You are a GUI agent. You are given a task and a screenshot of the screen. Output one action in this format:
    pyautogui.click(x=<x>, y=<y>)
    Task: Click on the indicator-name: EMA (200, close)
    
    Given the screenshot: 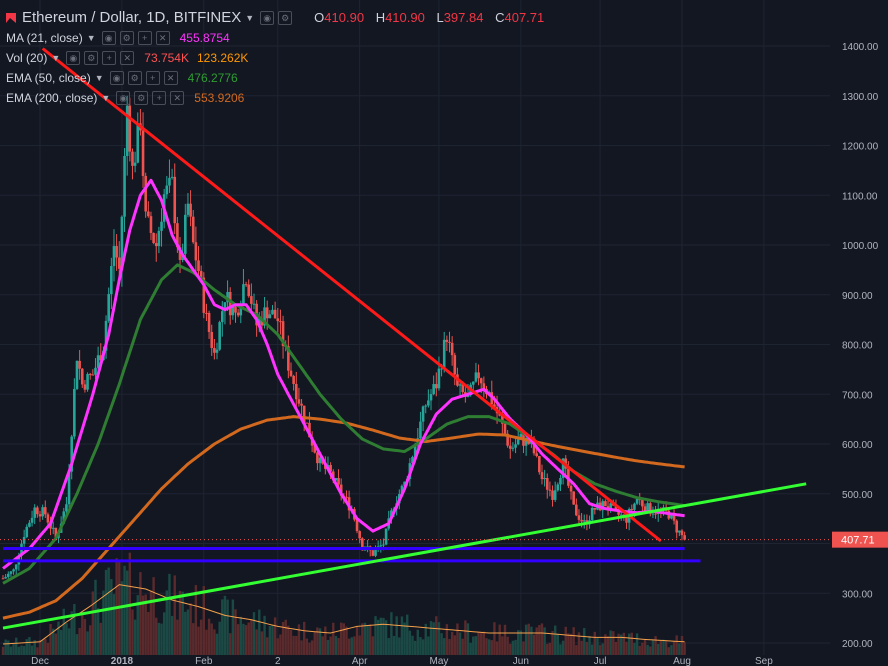 What is the action you would take?
    pyautogui.click(x=52, y=98)
    